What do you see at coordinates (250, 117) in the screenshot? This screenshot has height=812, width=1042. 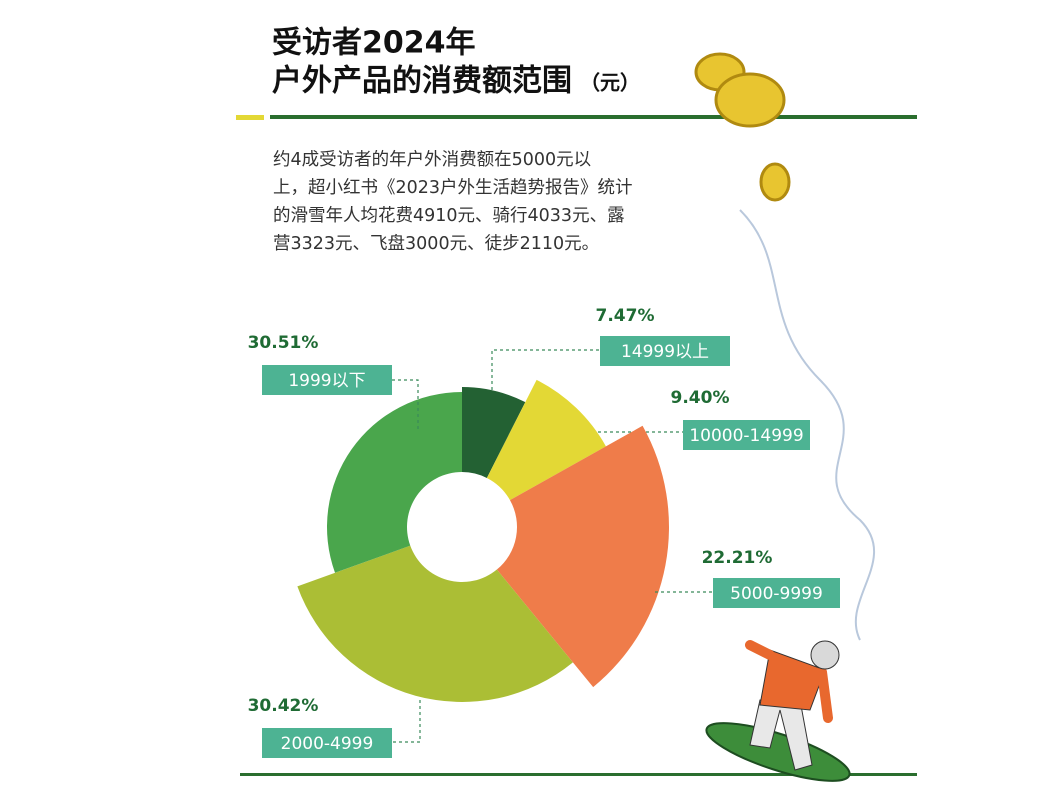 I see `accent-bar` at bounding box center [250, 117].